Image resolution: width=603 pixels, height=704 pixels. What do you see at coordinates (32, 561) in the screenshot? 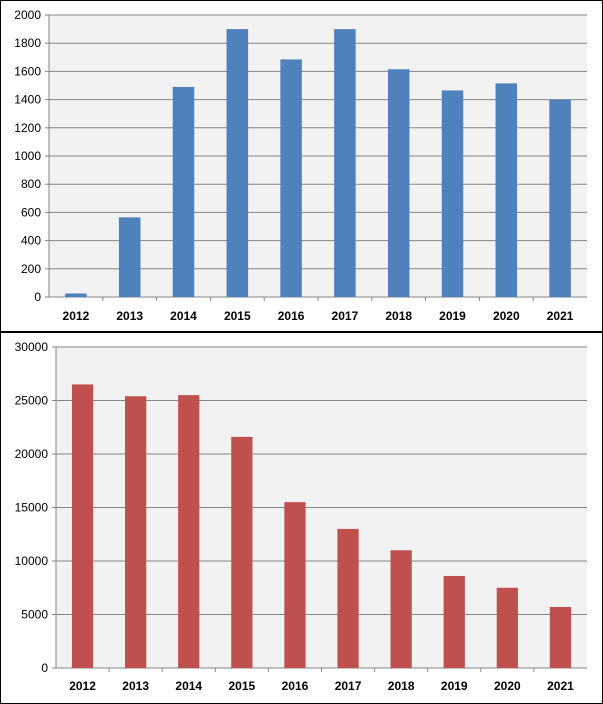
I see `y-tick-label: 10000` at bounding box center [32, 561].